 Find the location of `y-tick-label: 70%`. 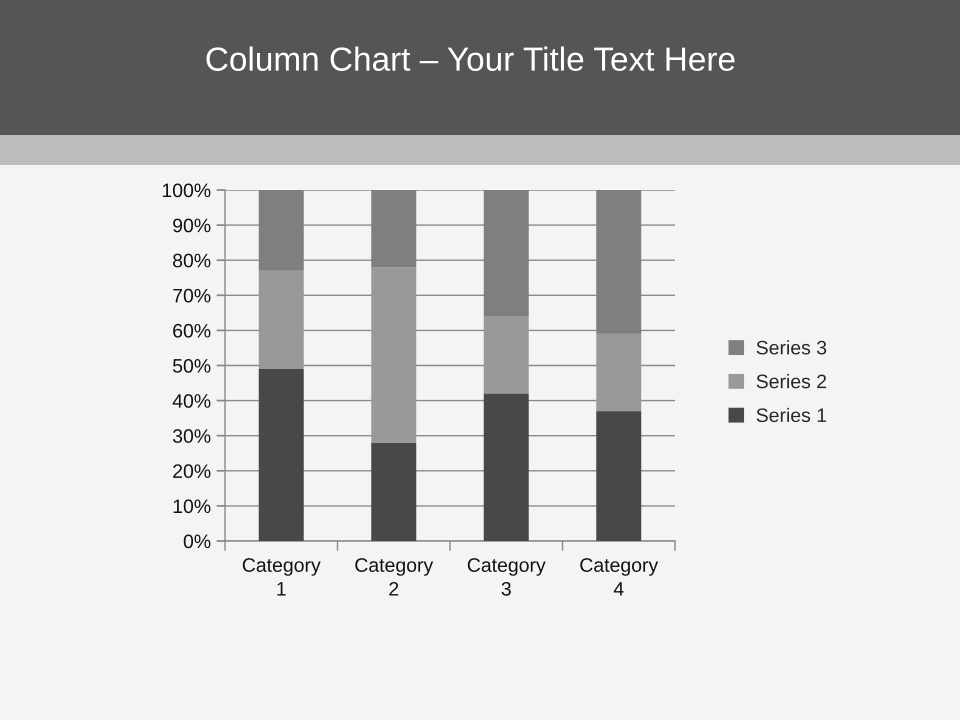

y-tick-label: 70% is located at coordinates (191, 295).